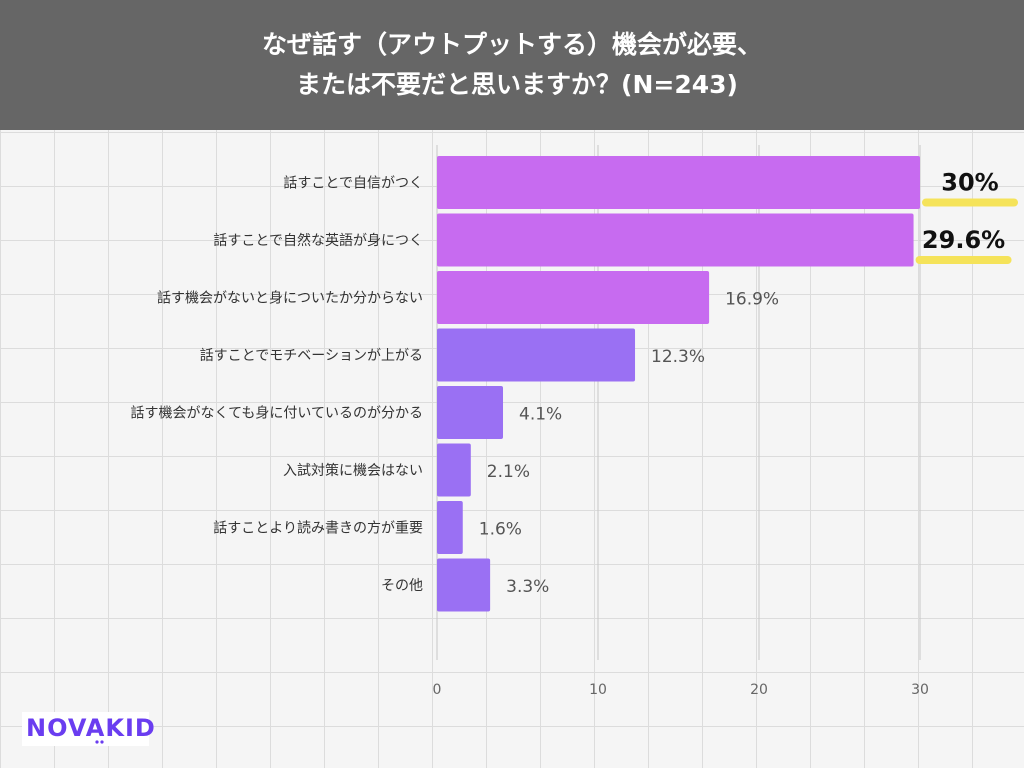  Describe the element at coordinates (508, 472) in the screenshot. I see `value-label: 2.1%` at that location.